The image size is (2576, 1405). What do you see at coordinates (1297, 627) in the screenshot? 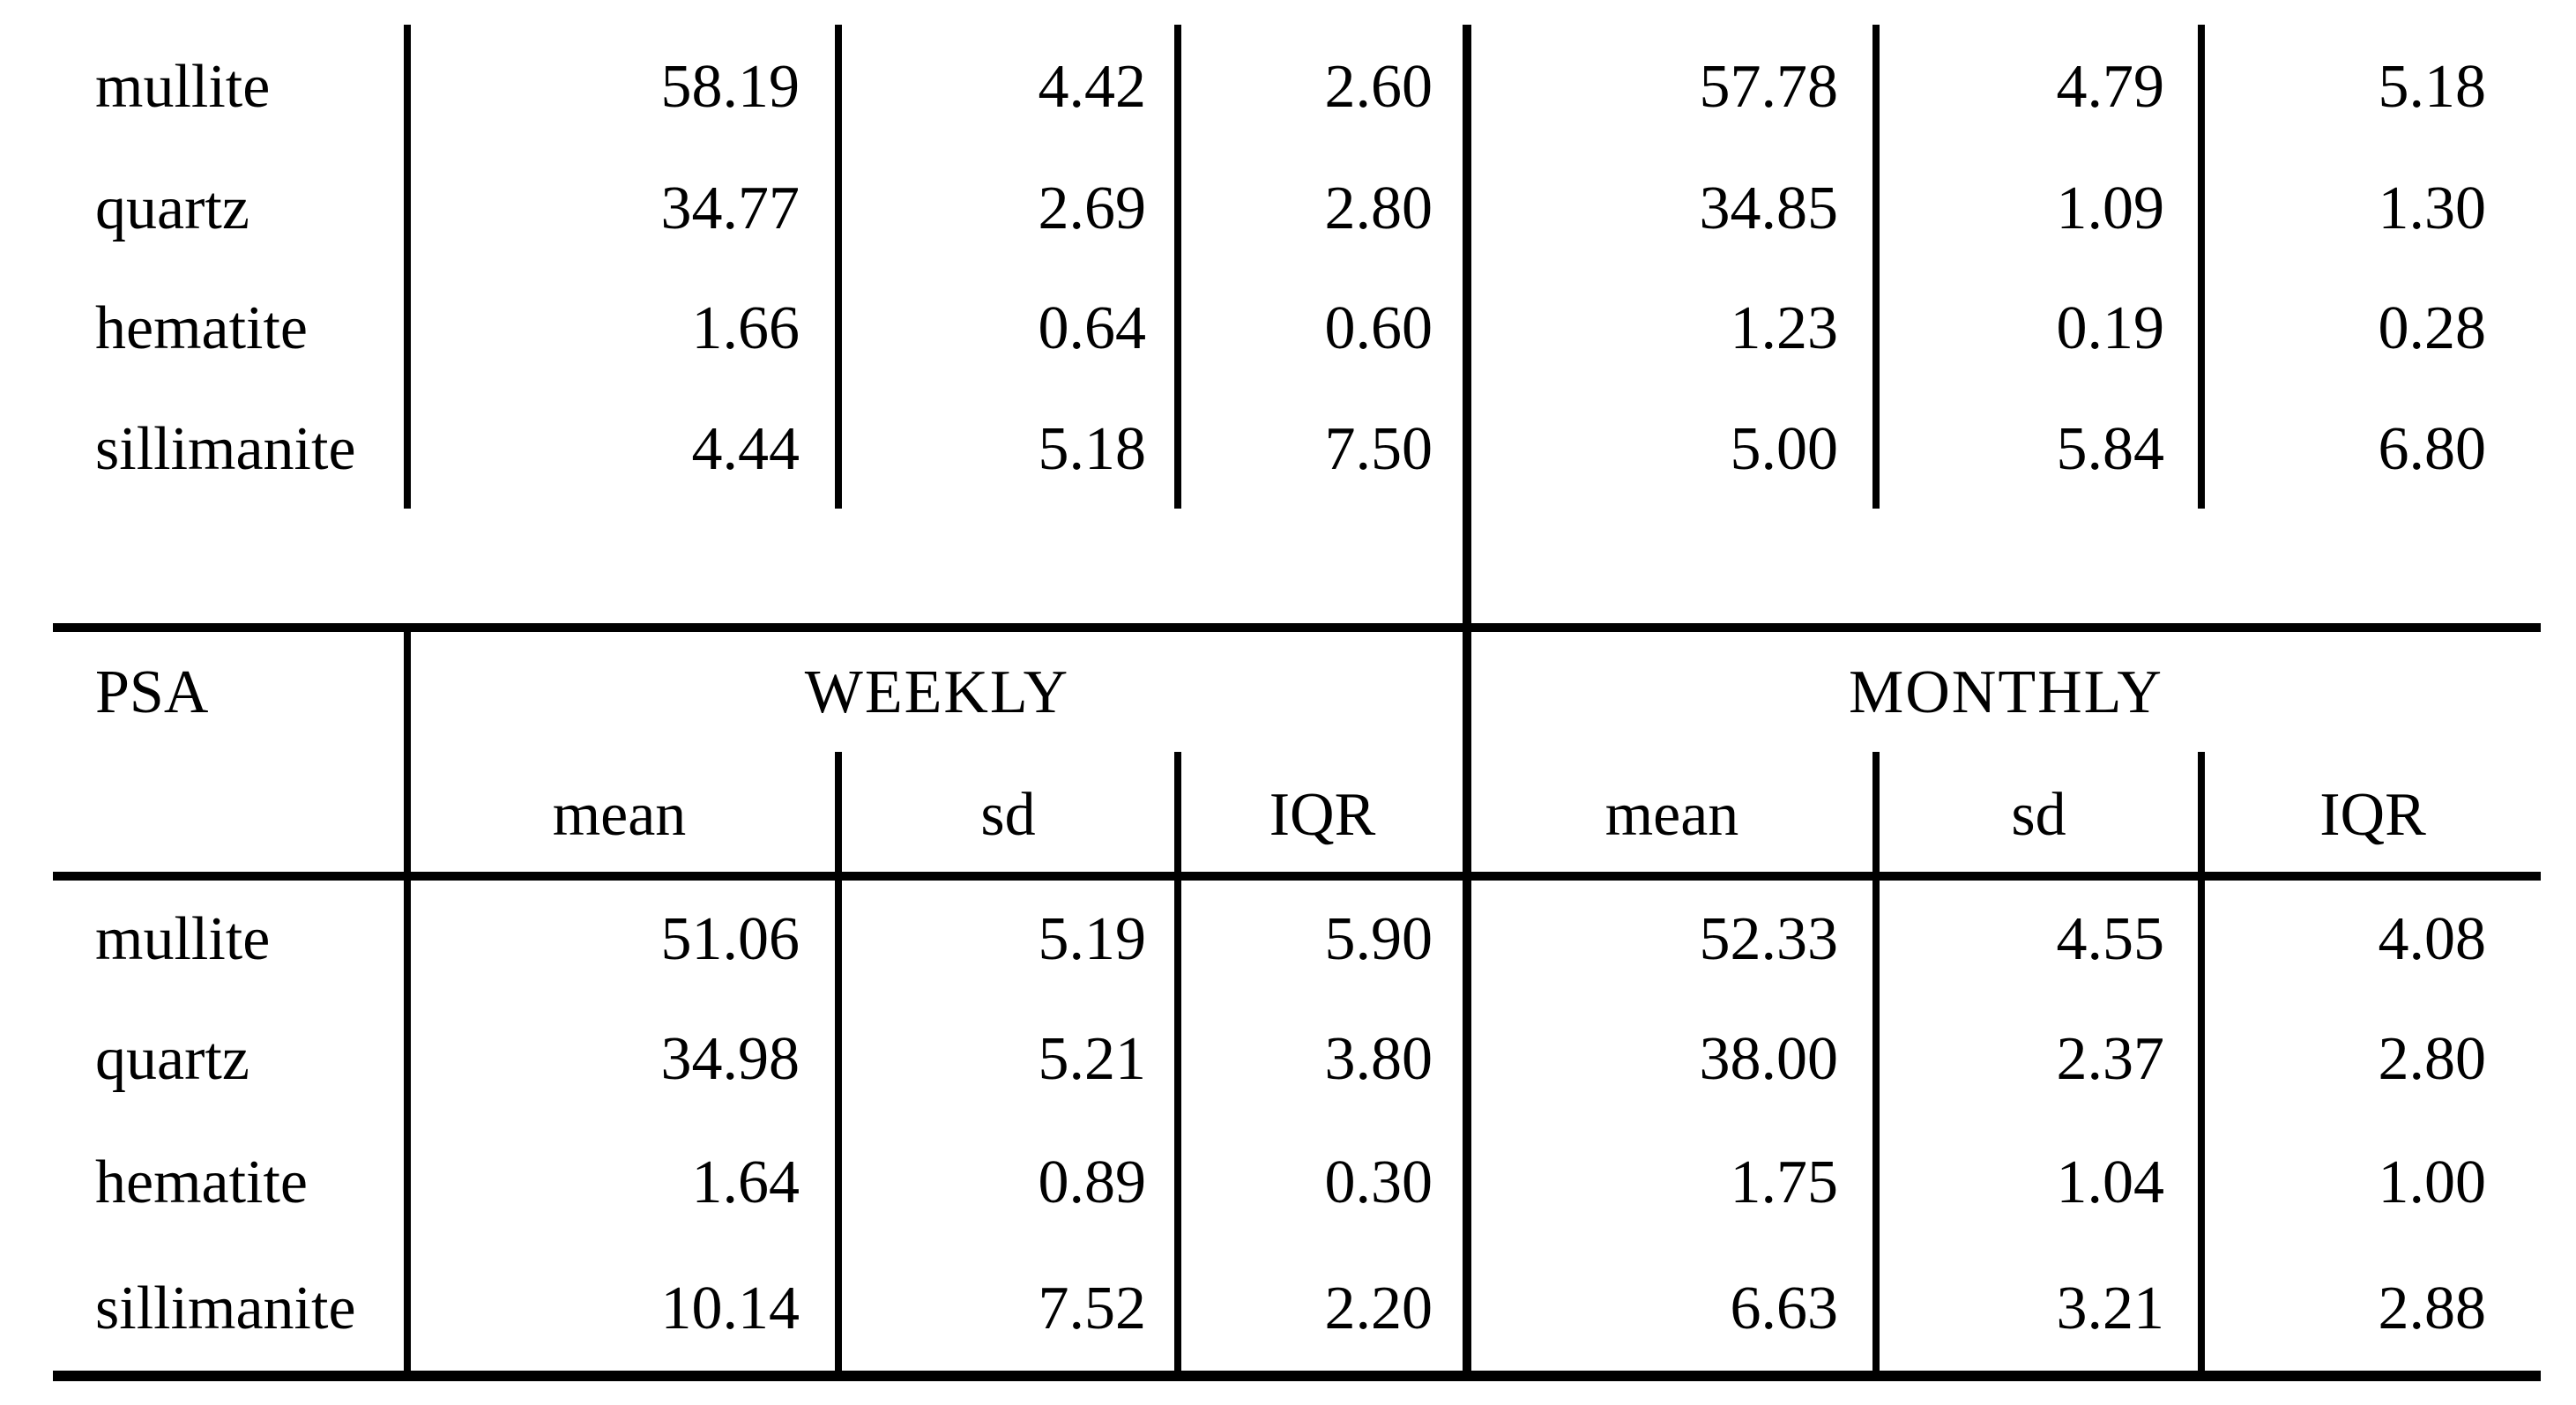
I see `bottom-table-top-rule` at bounding box center [1297, 627].